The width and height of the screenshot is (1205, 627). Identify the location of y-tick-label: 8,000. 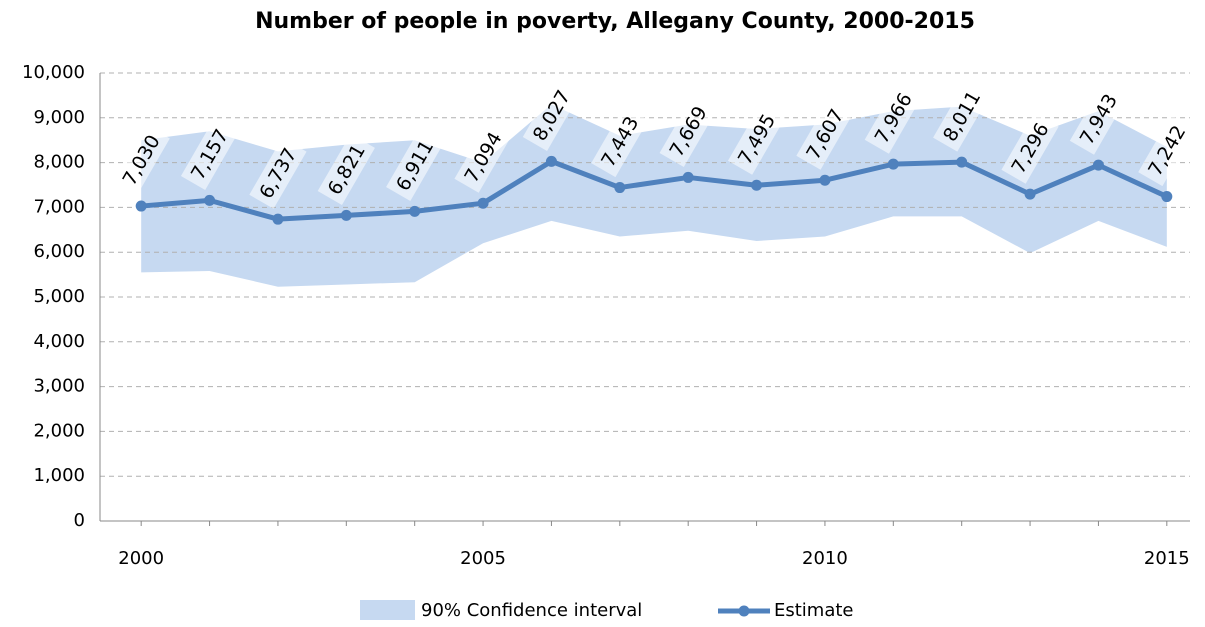
(59, 162).